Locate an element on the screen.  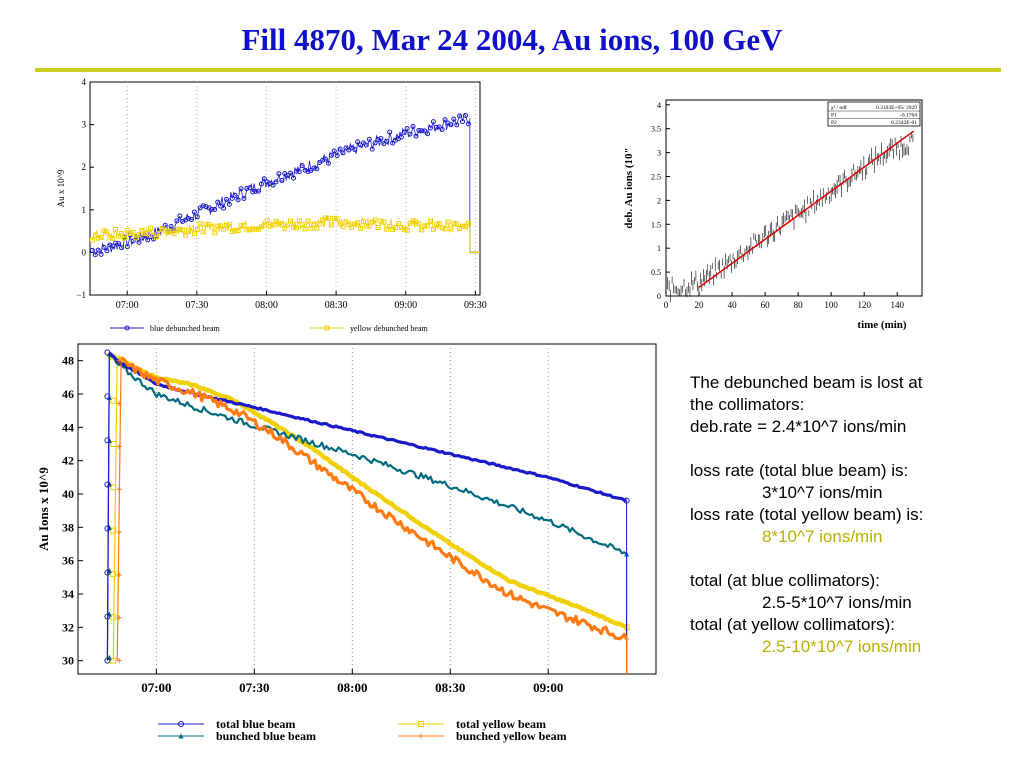
x-tick-label: 08:30 is located at coordinates (450, 687).